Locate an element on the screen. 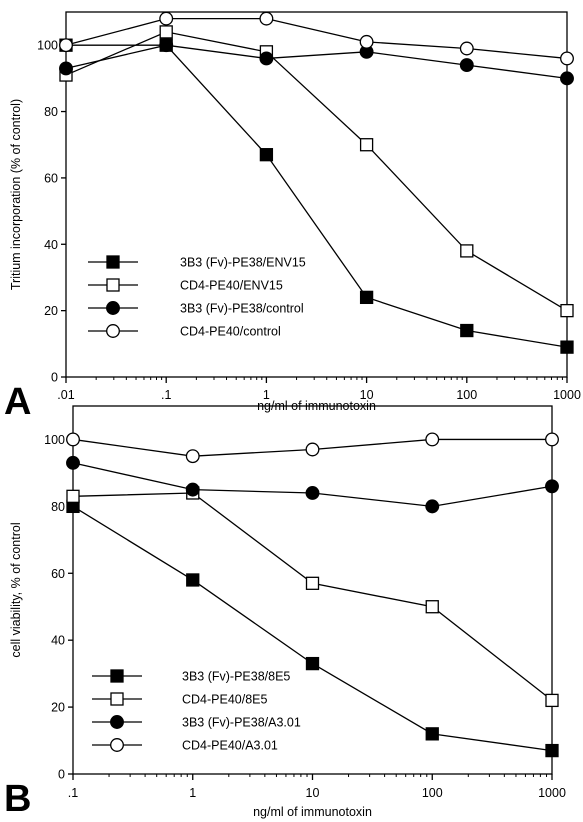 This screenshot has width=583, height=822. legend-label: CD4-PE40/A3.01 is located at coordinates (230, 746).